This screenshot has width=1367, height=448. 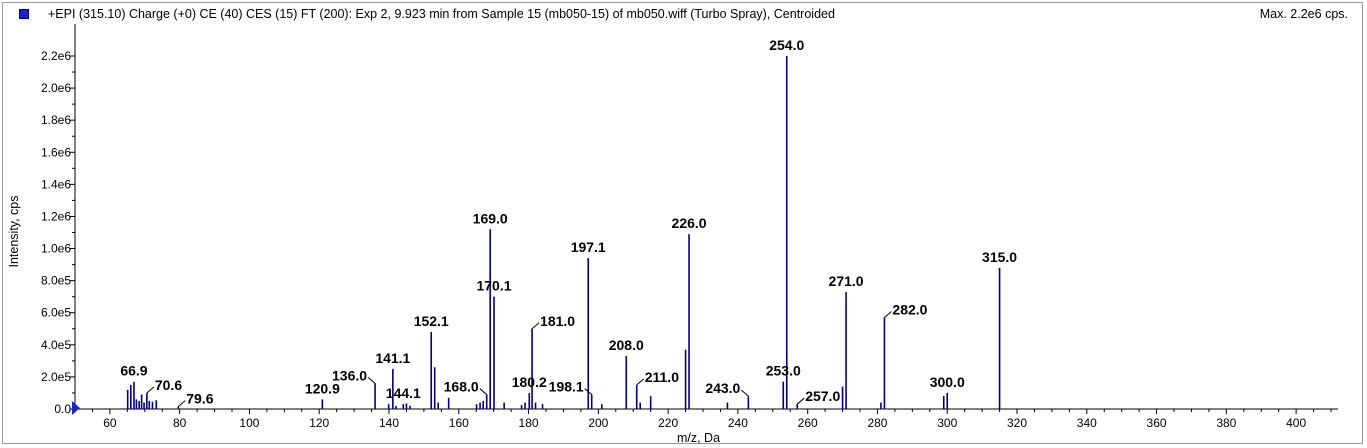 I want to click on max-intensity-label: Max. 2.2e6 cps., so click(x=1303, y=14).